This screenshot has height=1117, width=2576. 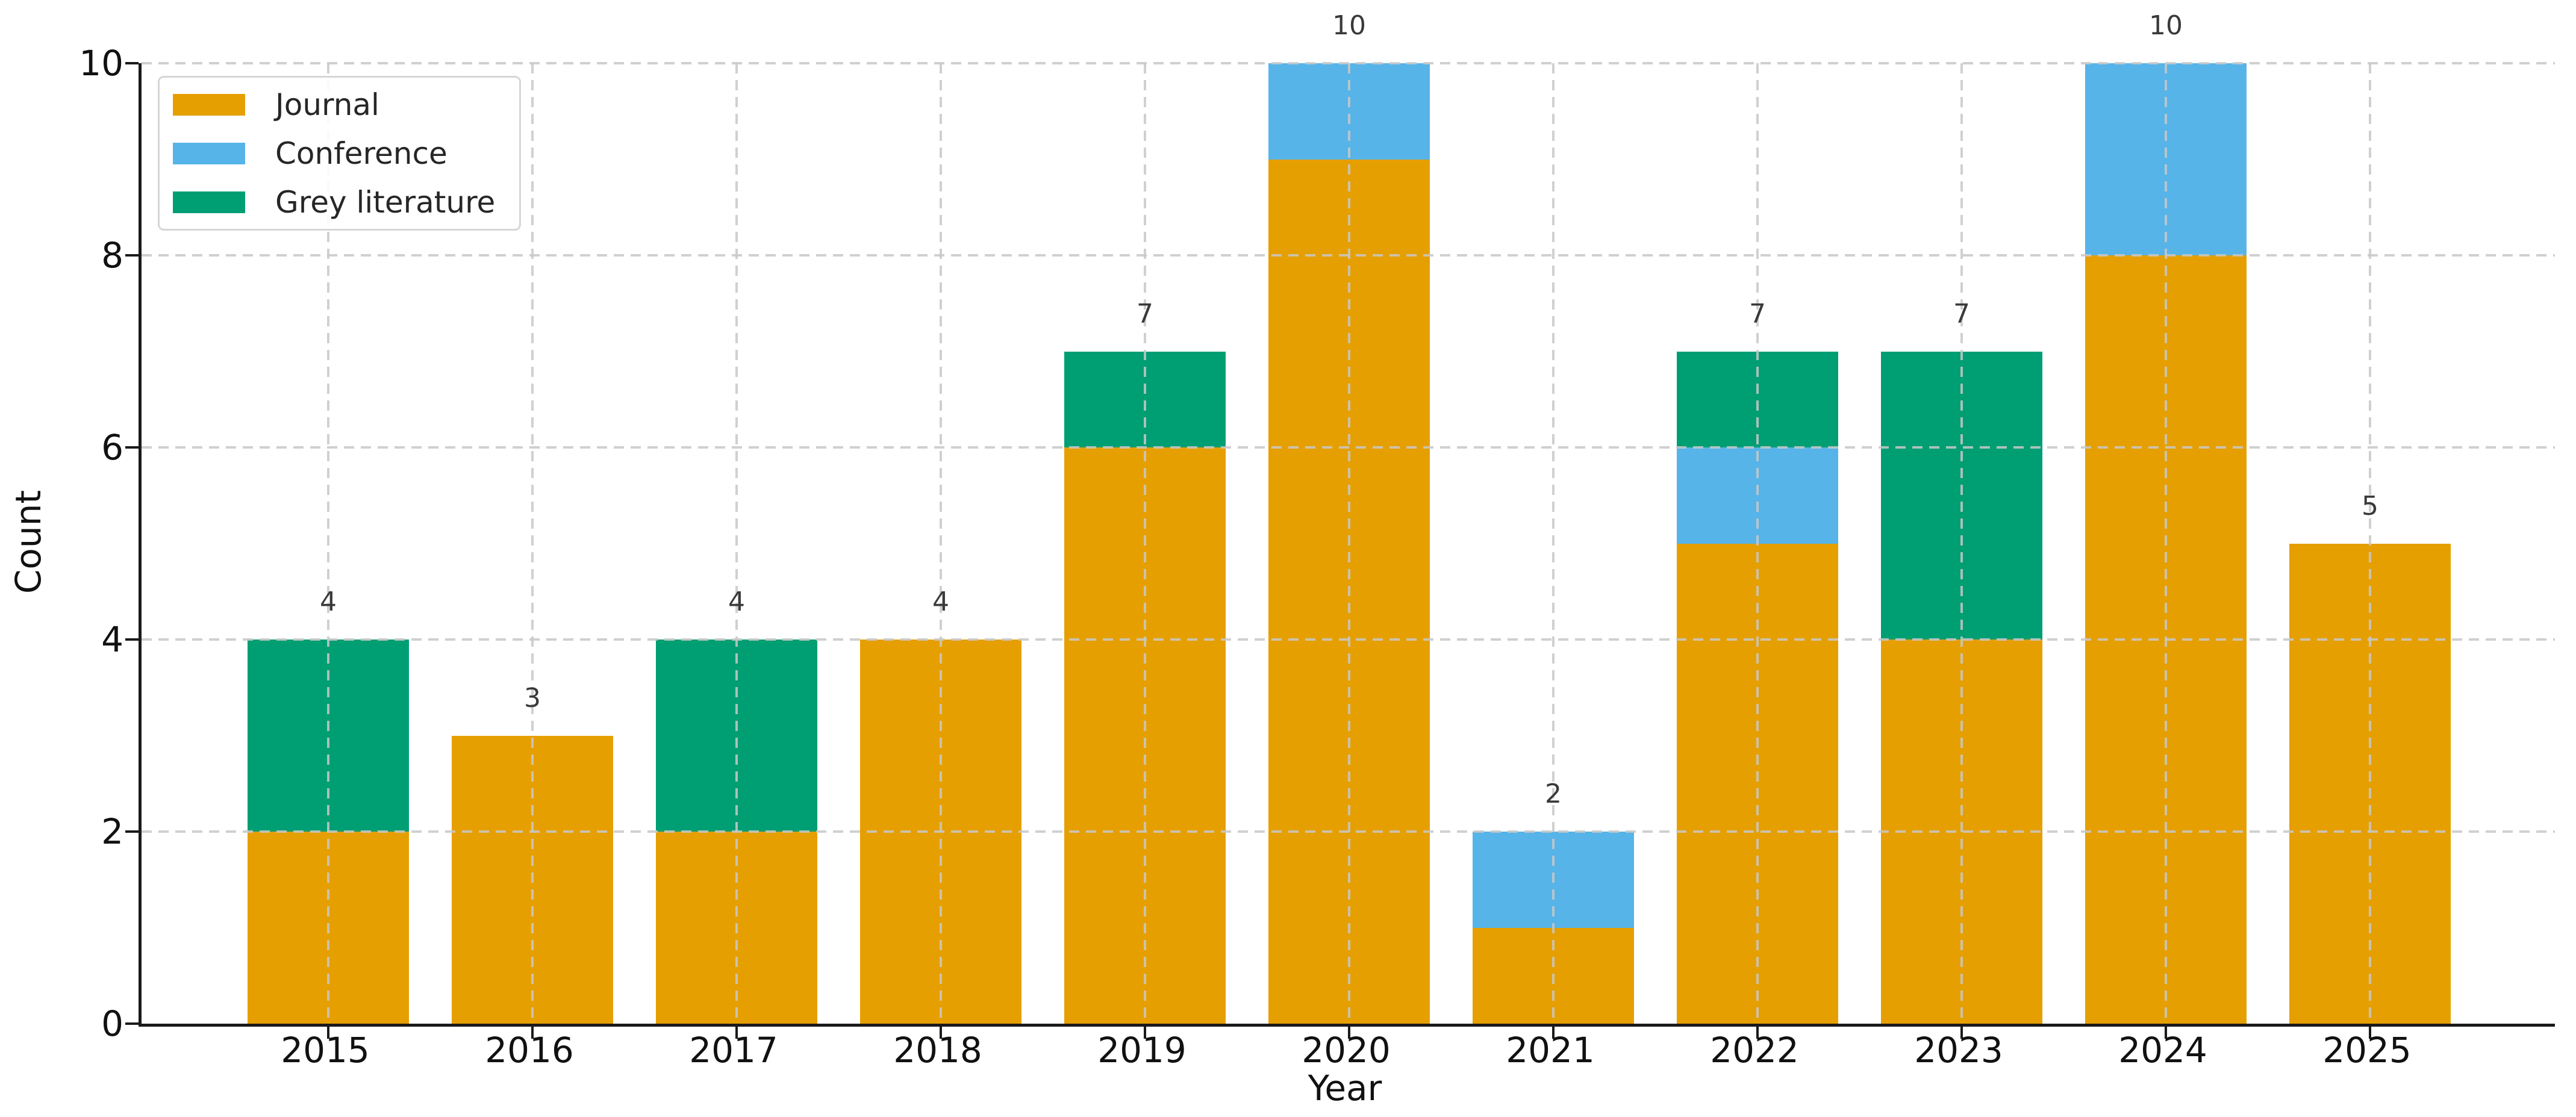 I want to click on x-tick-mark-2019, so click(x=1145, y=1033).